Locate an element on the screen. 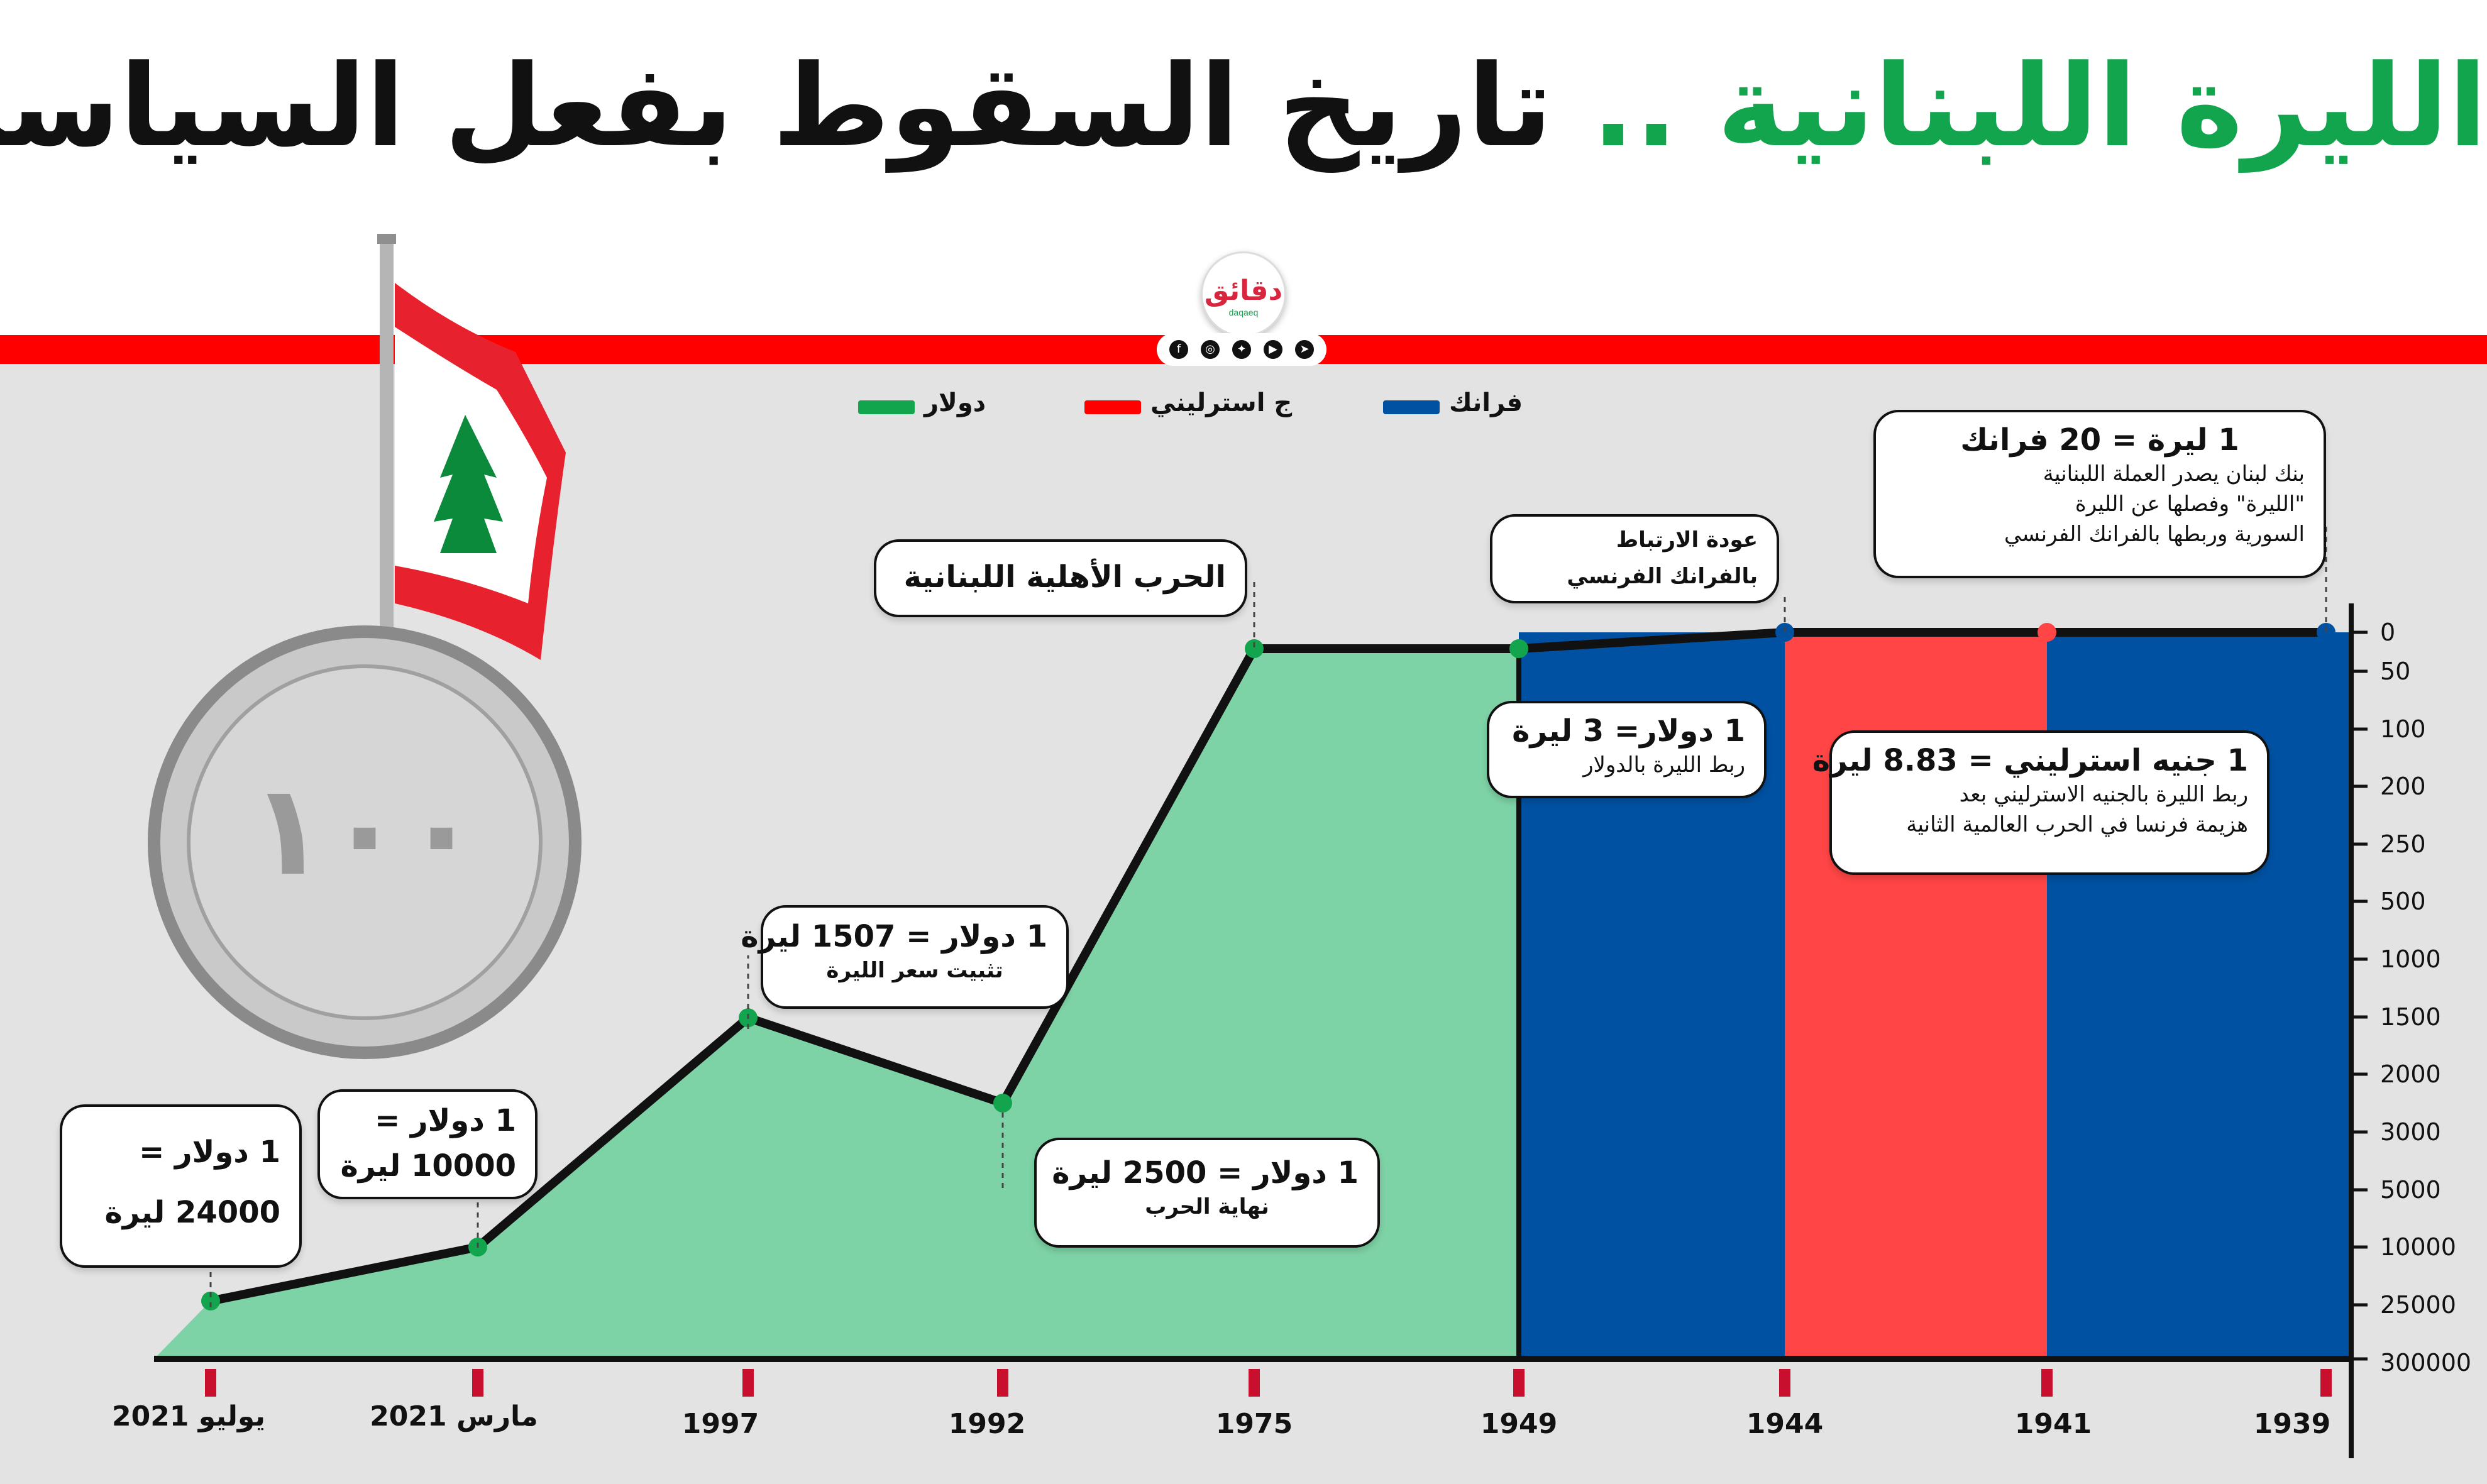  annotation-line: ربط الليرة بالجنيه الاسترليني بعد is located at coordinates (2103, 795).